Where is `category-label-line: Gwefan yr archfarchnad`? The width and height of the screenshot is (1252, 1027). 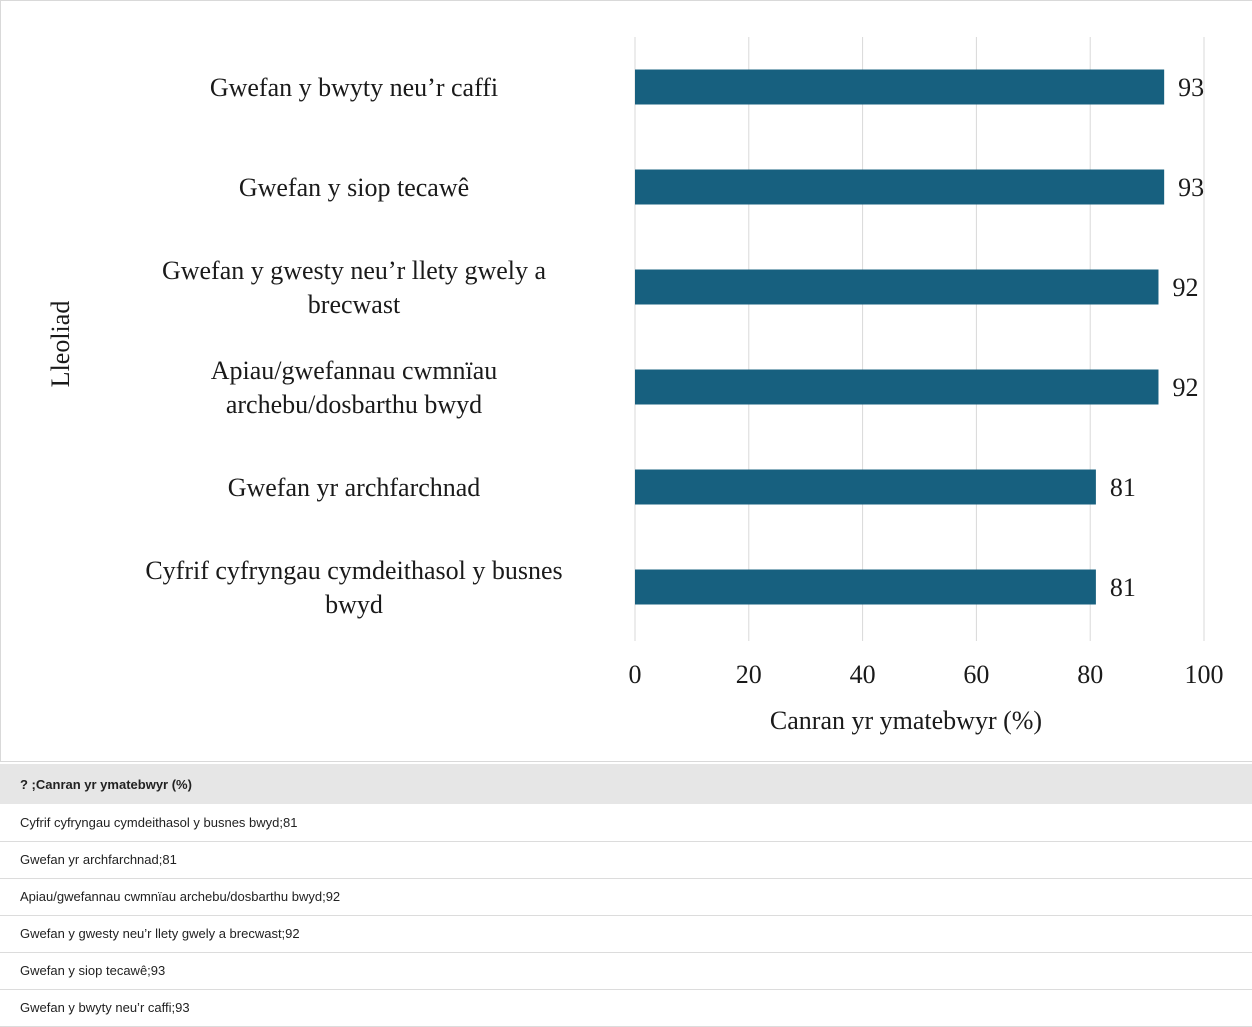
category-label-line: Gwefan yr archfarchnad is located at coordinates (354, 487).